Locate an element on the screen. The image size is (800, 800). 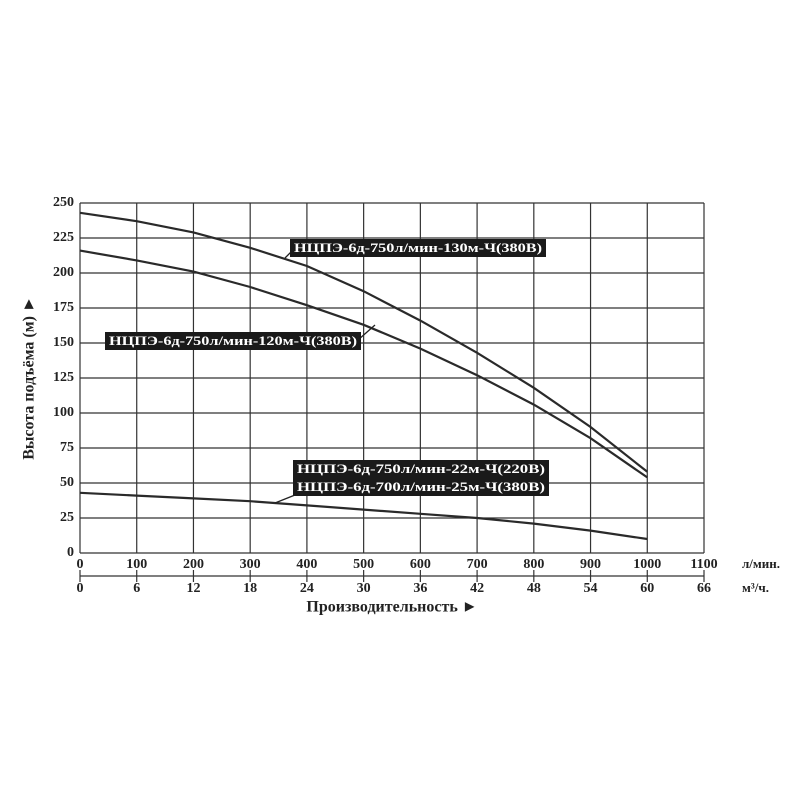
x-tick-label: 1000 is located at coordinates (647, 564).